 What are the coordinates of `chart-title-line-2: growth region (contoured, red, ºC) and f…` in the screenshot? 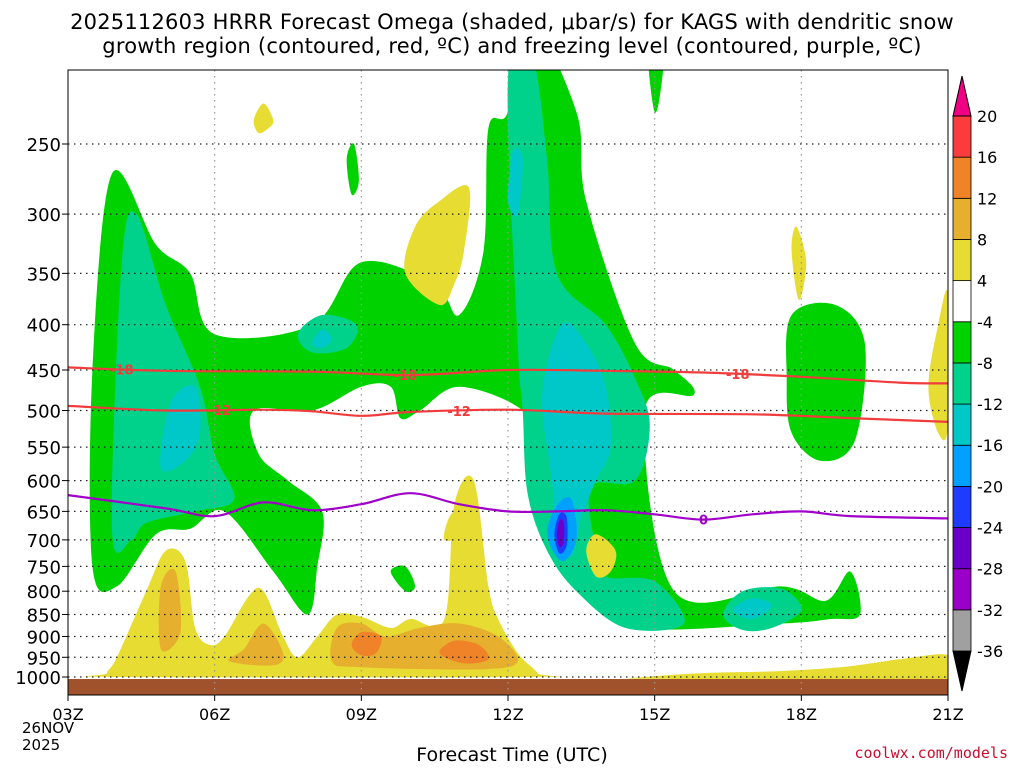 It's located at (512, 46).